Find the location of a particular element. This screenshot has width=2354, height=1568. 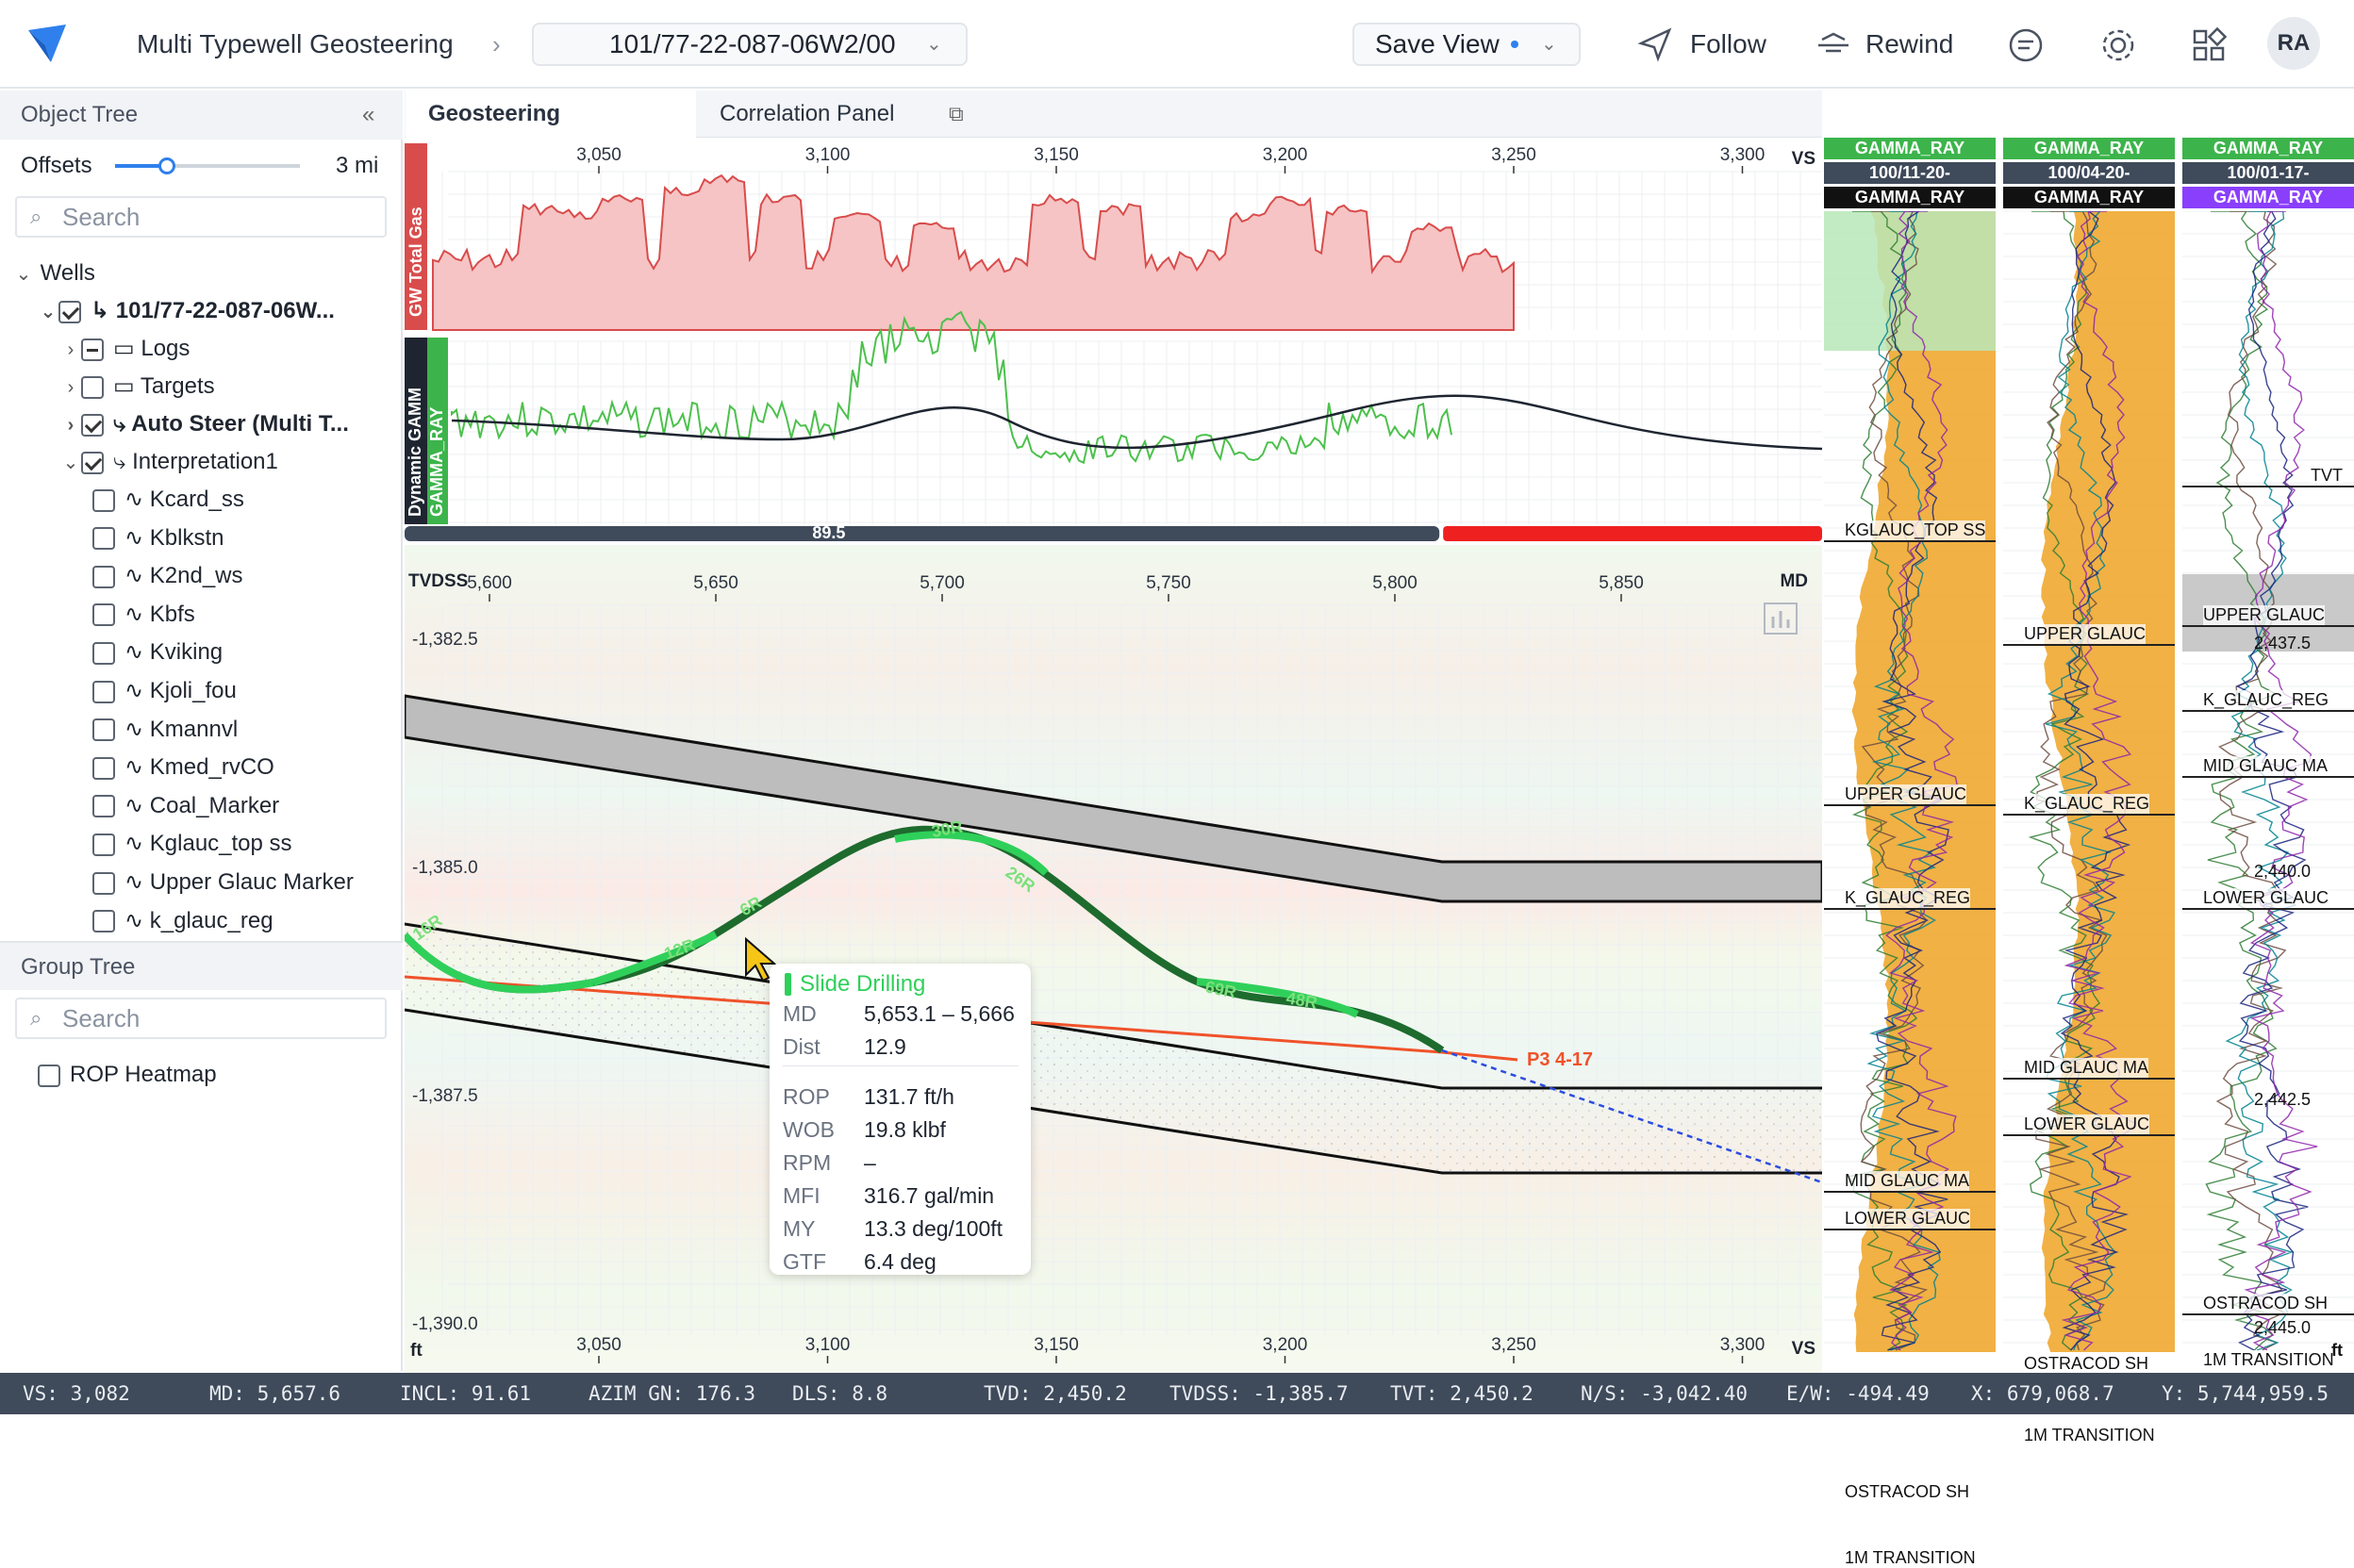

horizon-item: ∿ Kbfs is located at coordinates (143, 615).